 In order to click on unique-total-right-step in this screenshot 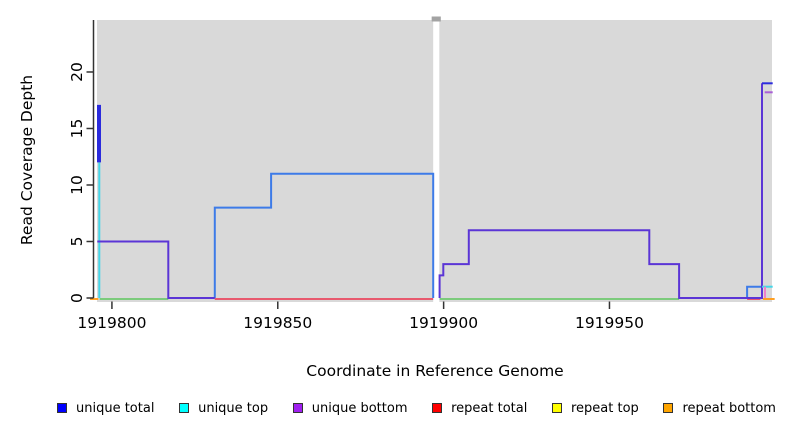, I will do `click(754, 291)`.